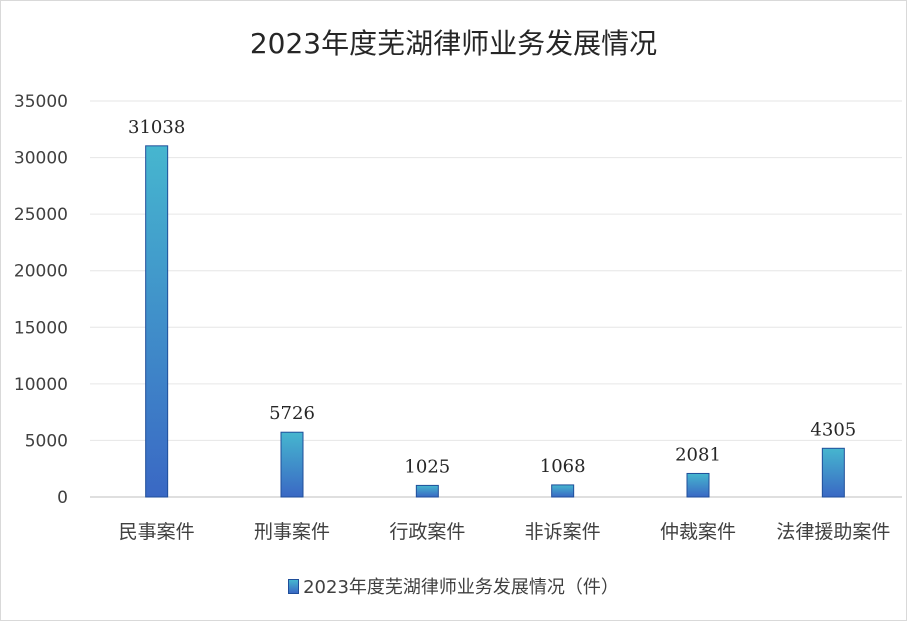 This screenshot has height=621, width=907. Describe the element at coordinates (46, 441) in the screenshot. I see `y-tick-label: 5000` at that location.